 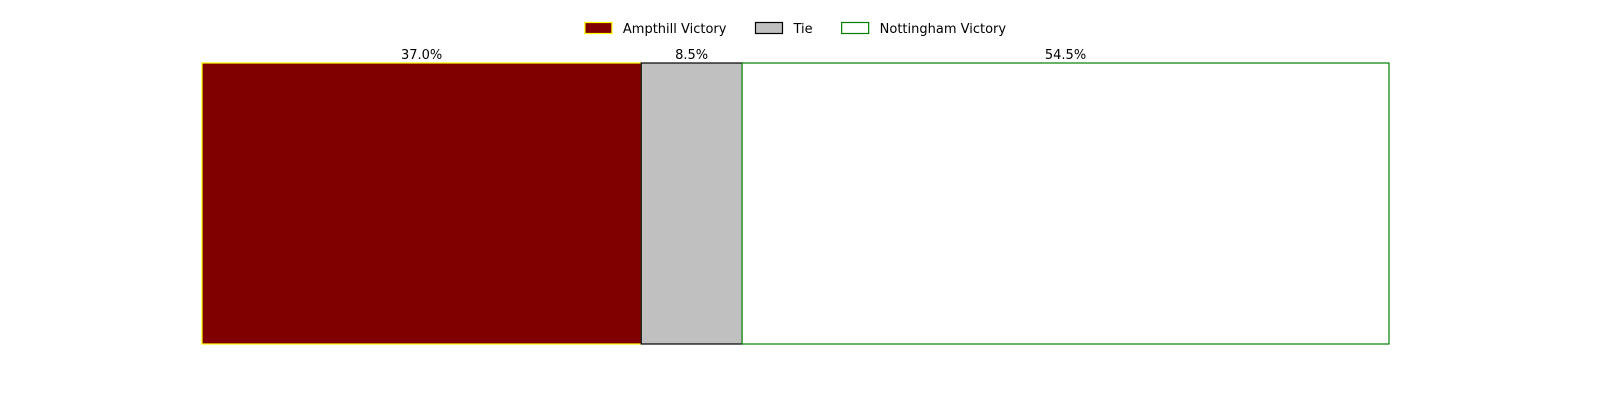 What do you see at coordinates (743, 55) in the screenshot?
I see `data-labels: 37.0% 8.5% 54.5%` at bounding box center [743, 55].